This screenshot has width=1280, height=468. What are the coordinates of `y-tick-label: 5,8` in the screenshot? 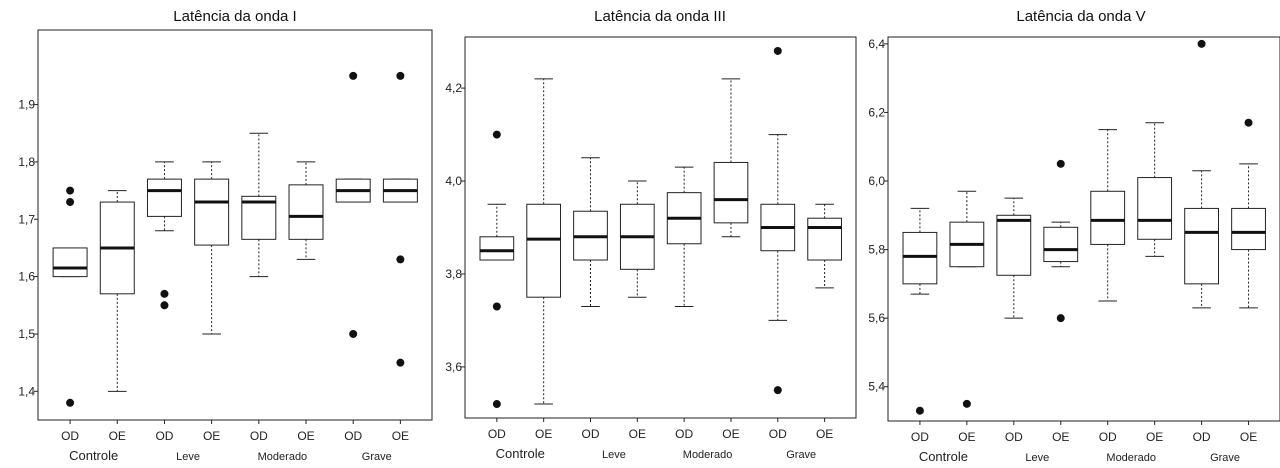 It's located at (876, 250).